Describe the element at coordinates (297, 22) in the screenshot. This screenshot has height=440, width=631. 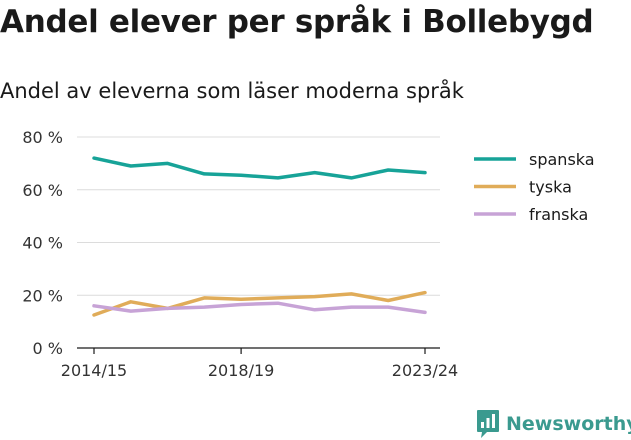
I see `chart-title: Andel elever per språk i Bollebygd` at that location.